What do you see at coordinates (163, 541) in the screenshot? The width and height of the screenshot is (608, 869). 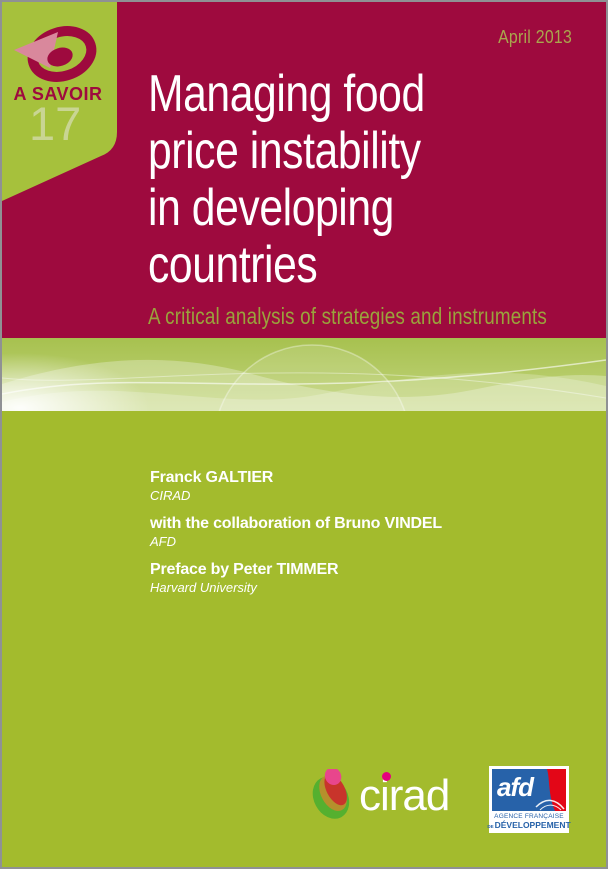 I see `author-affiliation: AFD` at bounding box center [163, 541].